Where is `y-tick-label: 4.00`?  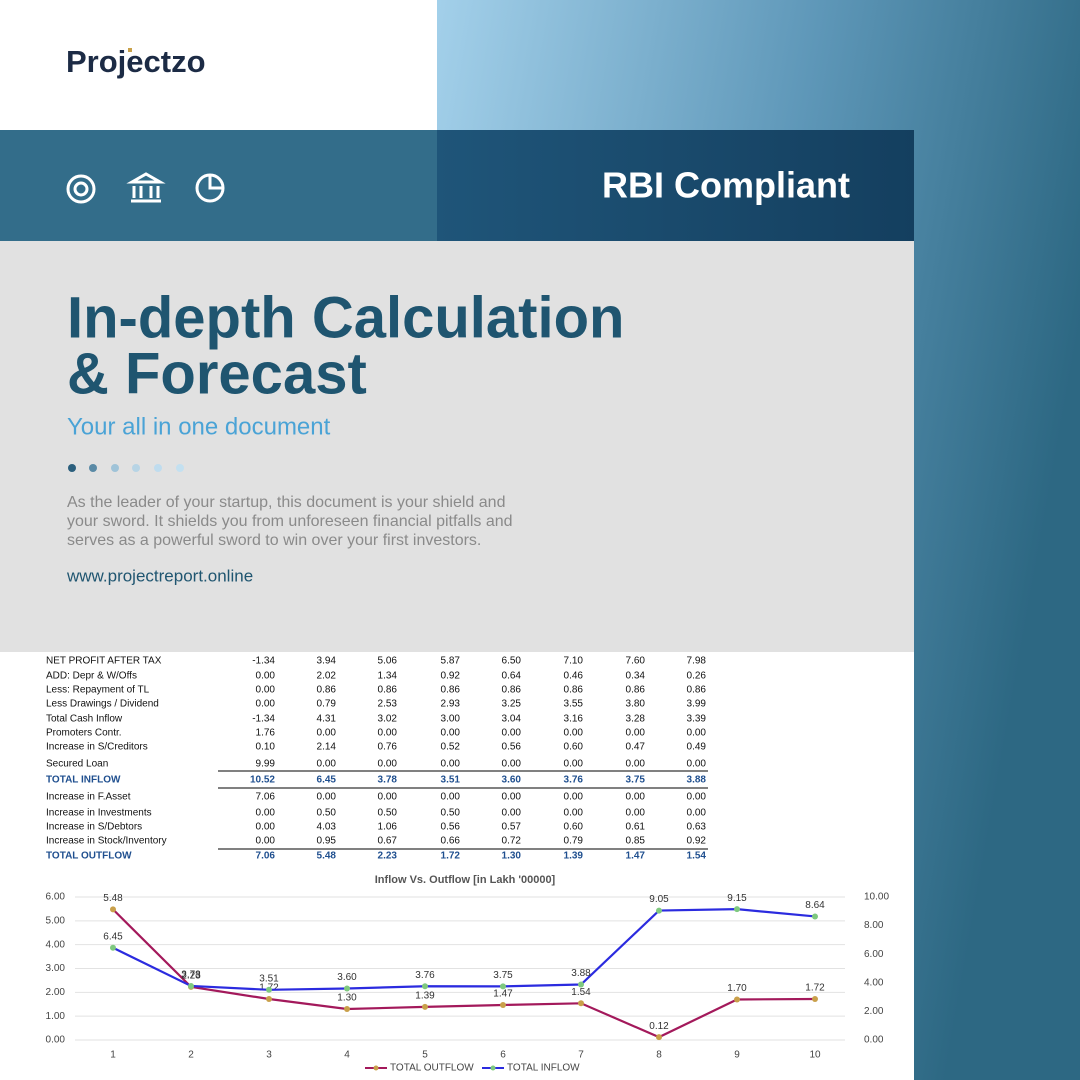 y-tick-label: 4.00 is located at coordinates (56, 944).